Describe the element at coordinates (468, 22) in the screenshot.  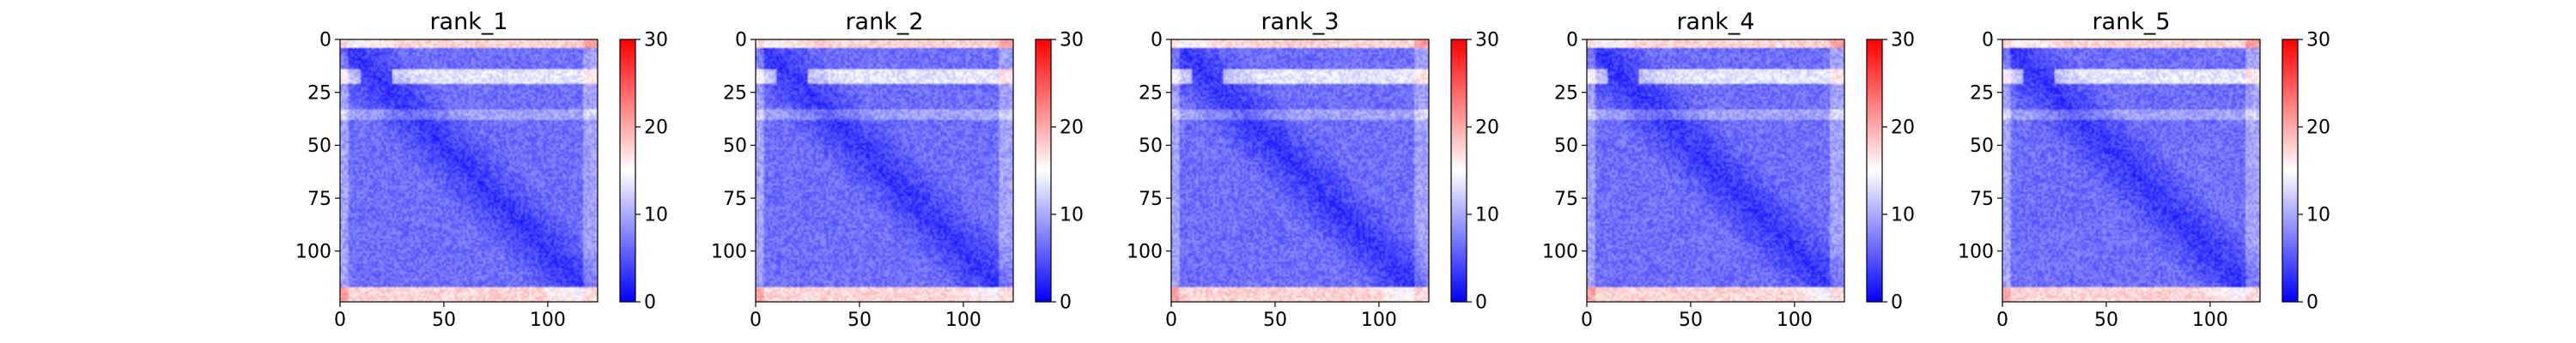
I see `panel-title: rank_1` at that location.